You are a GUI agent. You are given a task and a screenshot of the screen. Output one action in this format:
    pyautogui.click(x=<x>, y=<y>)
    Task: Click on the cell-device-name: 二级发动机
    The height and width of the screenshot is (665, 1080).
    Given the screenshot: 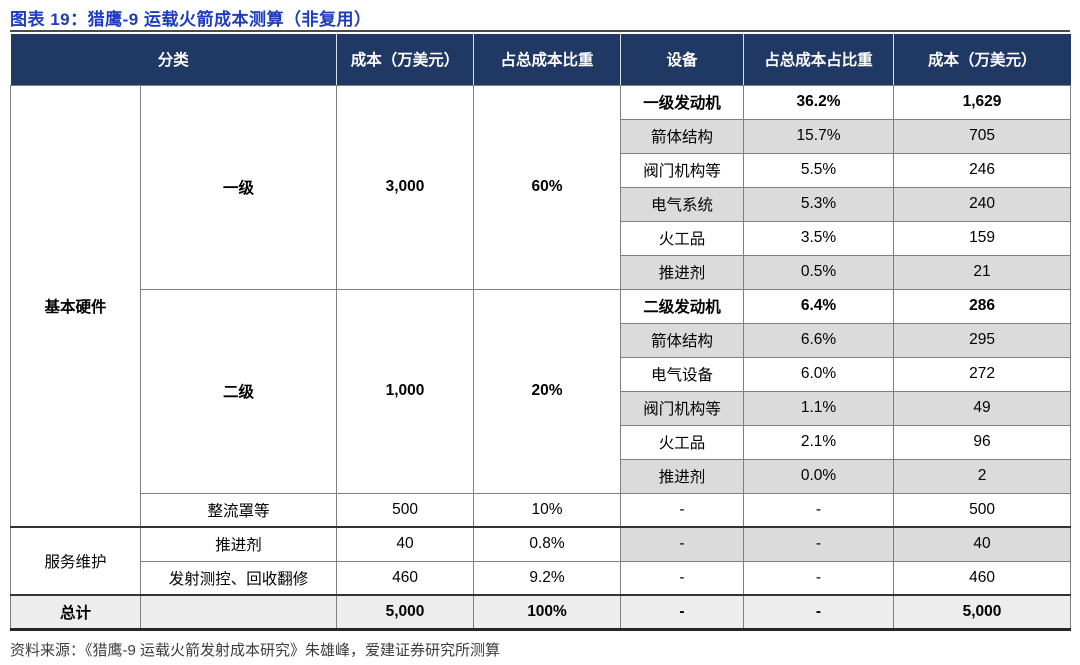 What is the action you would take?
    pyautogui.click(x=682, y=306)
    